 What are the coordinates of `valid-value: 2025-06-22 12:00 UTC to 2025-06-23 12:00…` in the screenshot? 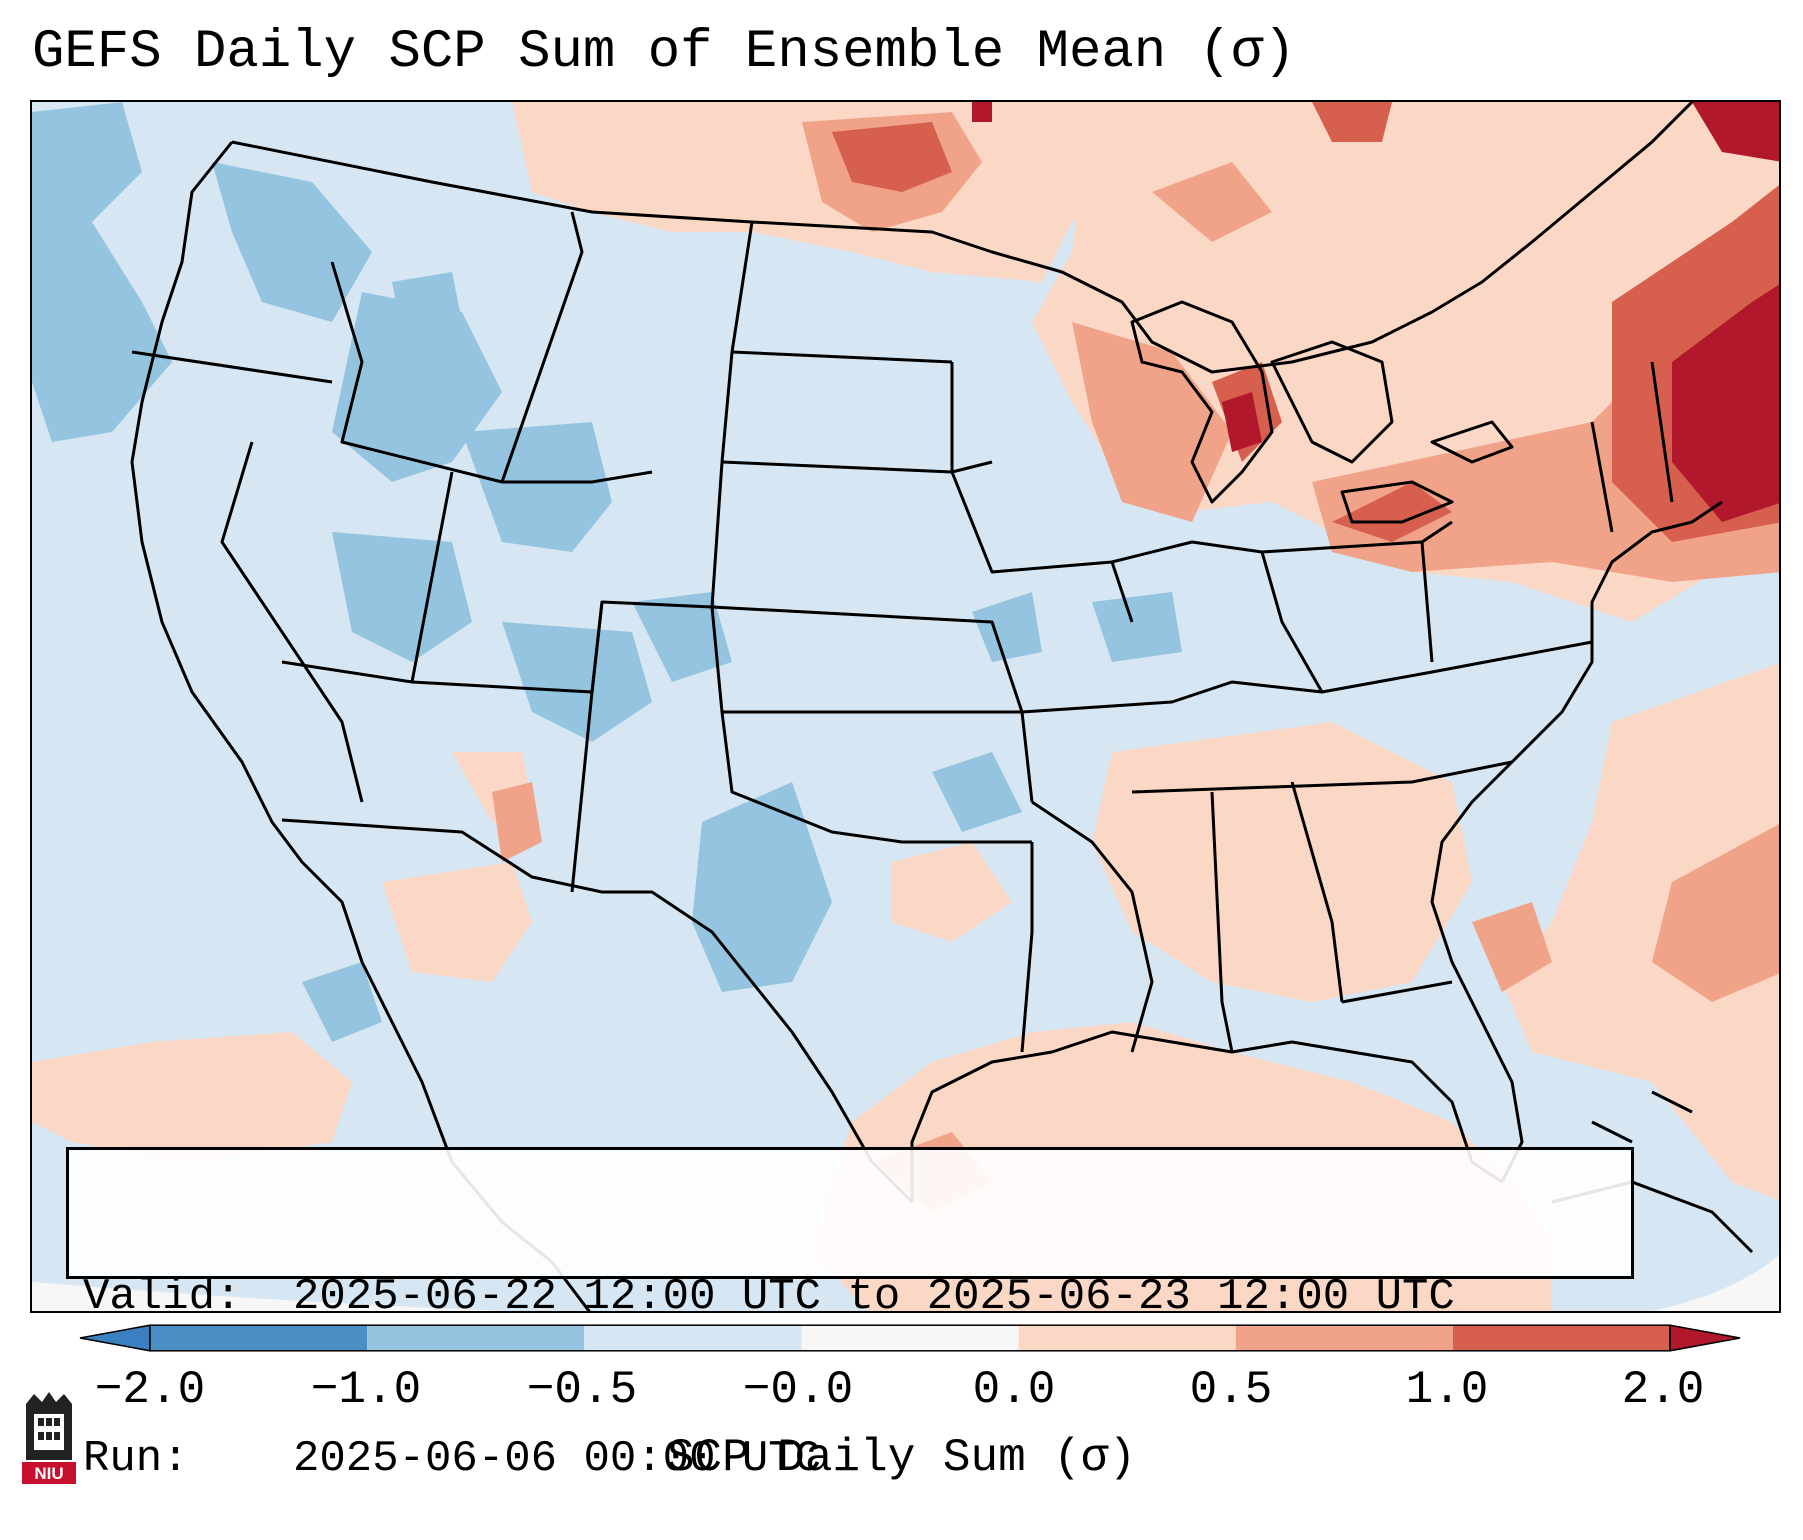 It's located at (874, 1297).